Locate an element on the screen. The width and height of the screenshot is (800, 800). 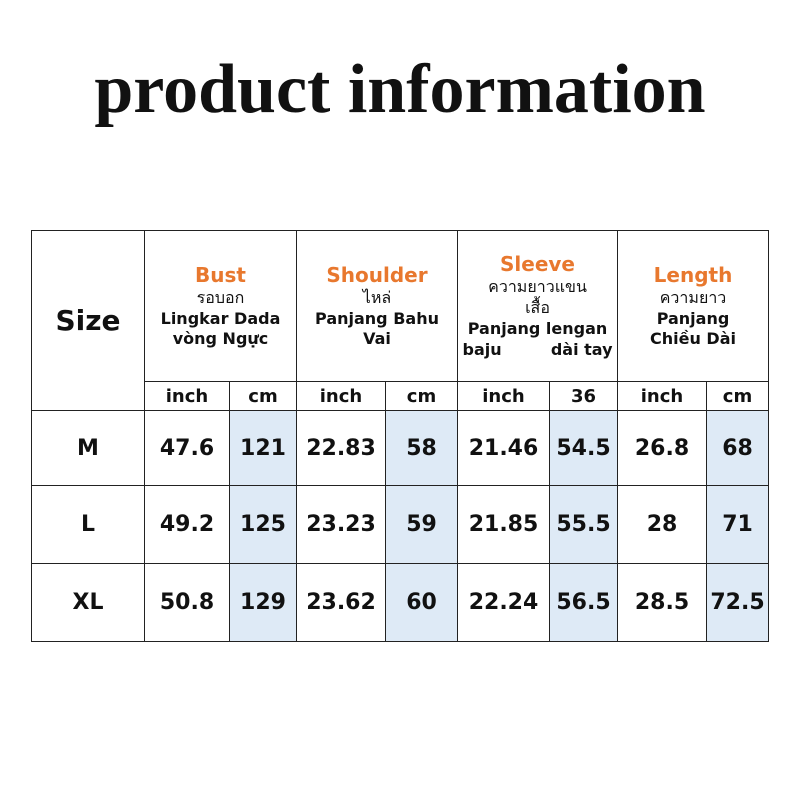
value-cell: 21.46 is located at coordinates (503, 448).